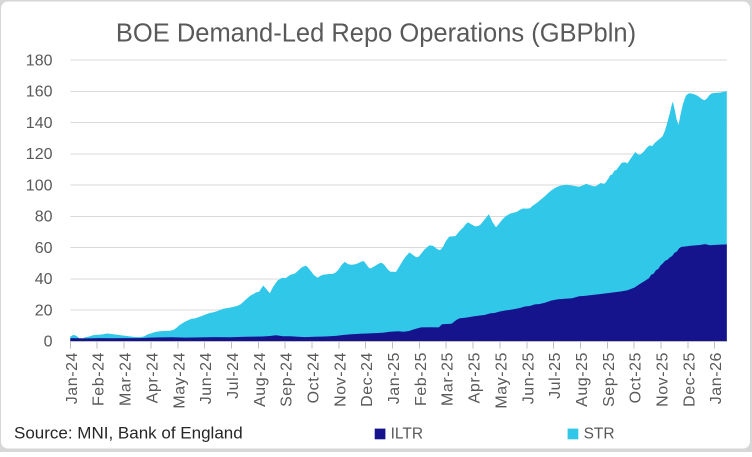 This screenshot has height=457, width=752. I want to click on svg-text: Jun-24, so click(206, 378).